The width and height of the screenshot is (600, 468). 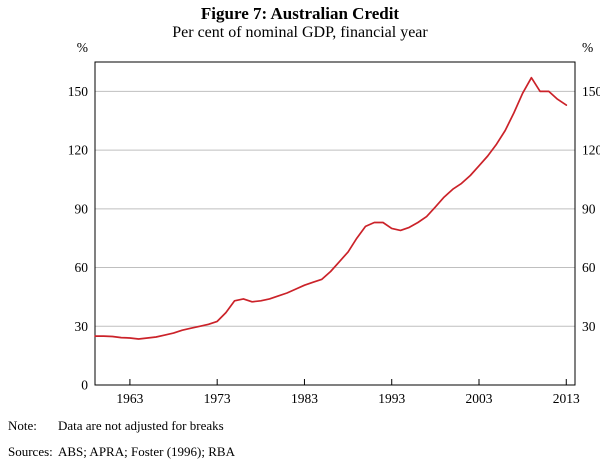 I want to click on x-tick-label-1983: 1983, so click(x=304, y=398).